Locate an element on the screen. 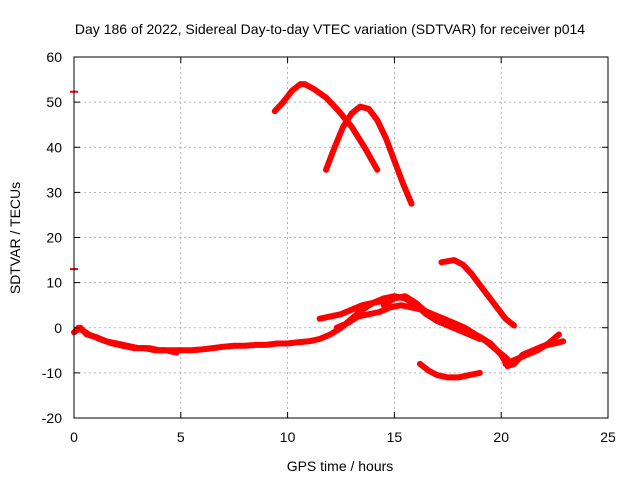 The image size is (640, 480). y-axis-label: SDTVAR / TECUs is located at coordinates (15, 238).